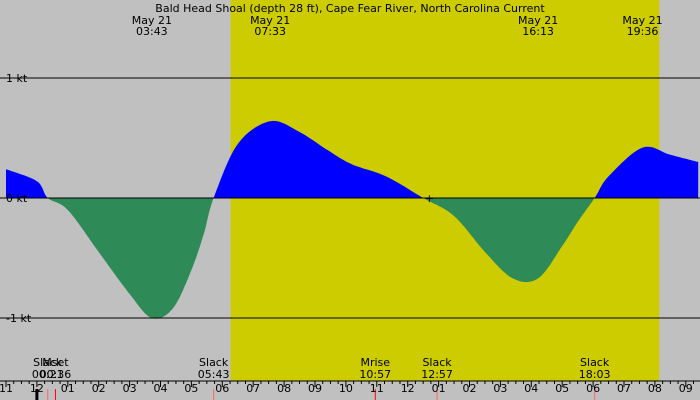 This screenshot has height=400, width=700. I want to click on event-type-label: Mset, so click(55, 362).